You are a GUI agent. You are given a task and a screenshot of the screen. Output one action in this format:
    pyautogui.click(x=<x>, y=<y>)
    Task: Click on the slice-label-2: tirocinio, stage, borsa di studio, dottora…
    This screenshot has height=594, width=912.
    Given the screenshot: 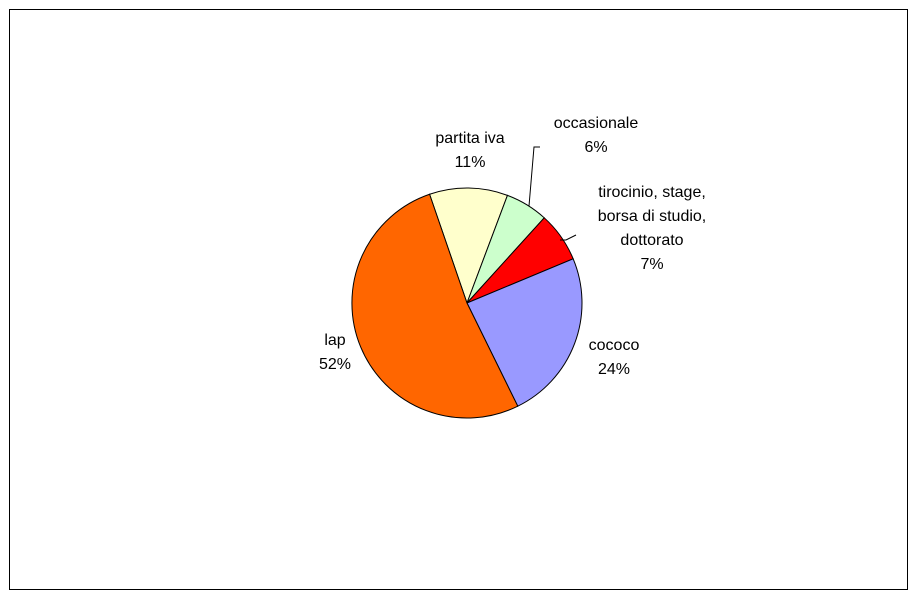 What is the action you would take?
    pyautogui.click(x=652, y=228)
    